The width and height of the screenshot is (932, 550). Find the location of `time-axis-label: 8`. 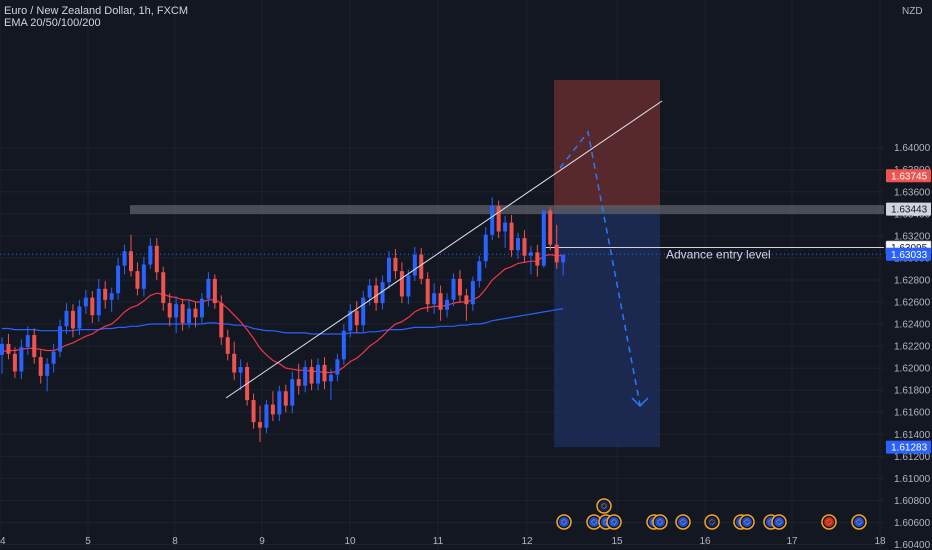

time-axis-label: 8 is located at coordinates (175, 541).